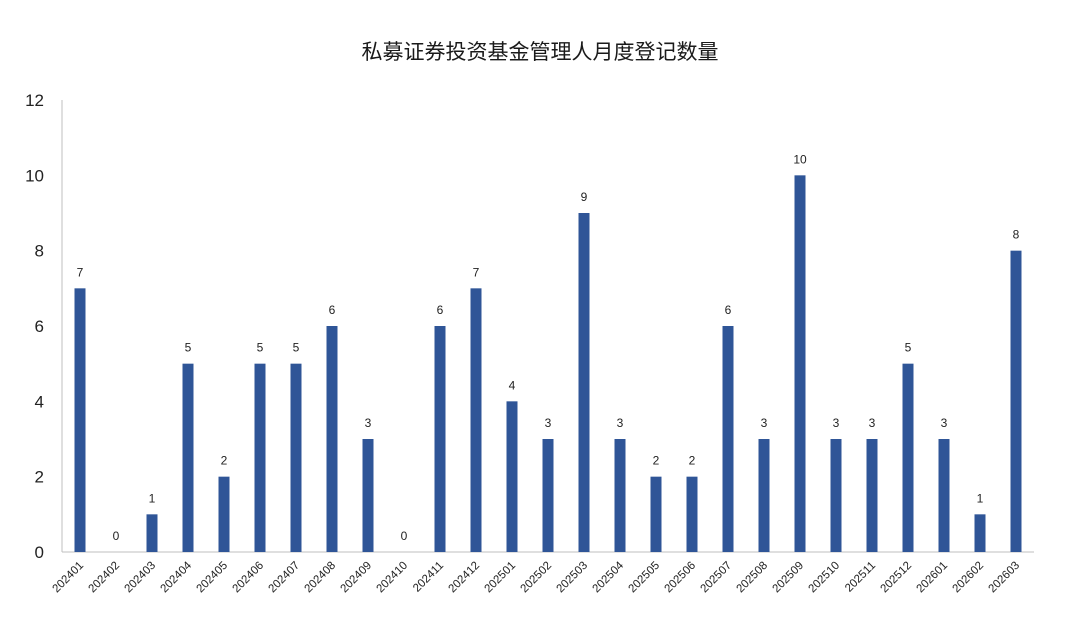 The image size is (1080, 622). Describe the element at coordinates (681, 578) in the screenshot. I see `x-tick-label: 202506` at that location.